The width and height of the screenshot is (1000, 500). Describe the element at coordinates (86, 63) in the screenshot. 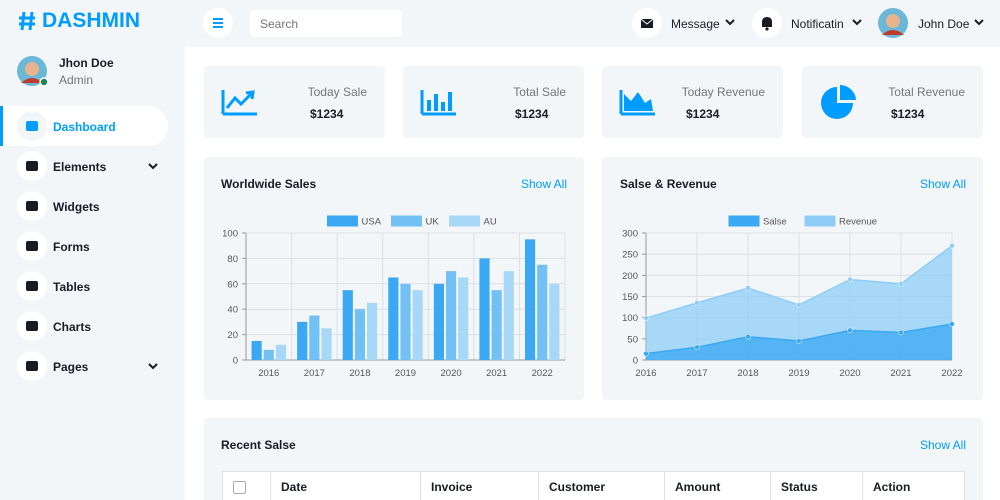

I see `user-name: Jhon Doe` at that location.